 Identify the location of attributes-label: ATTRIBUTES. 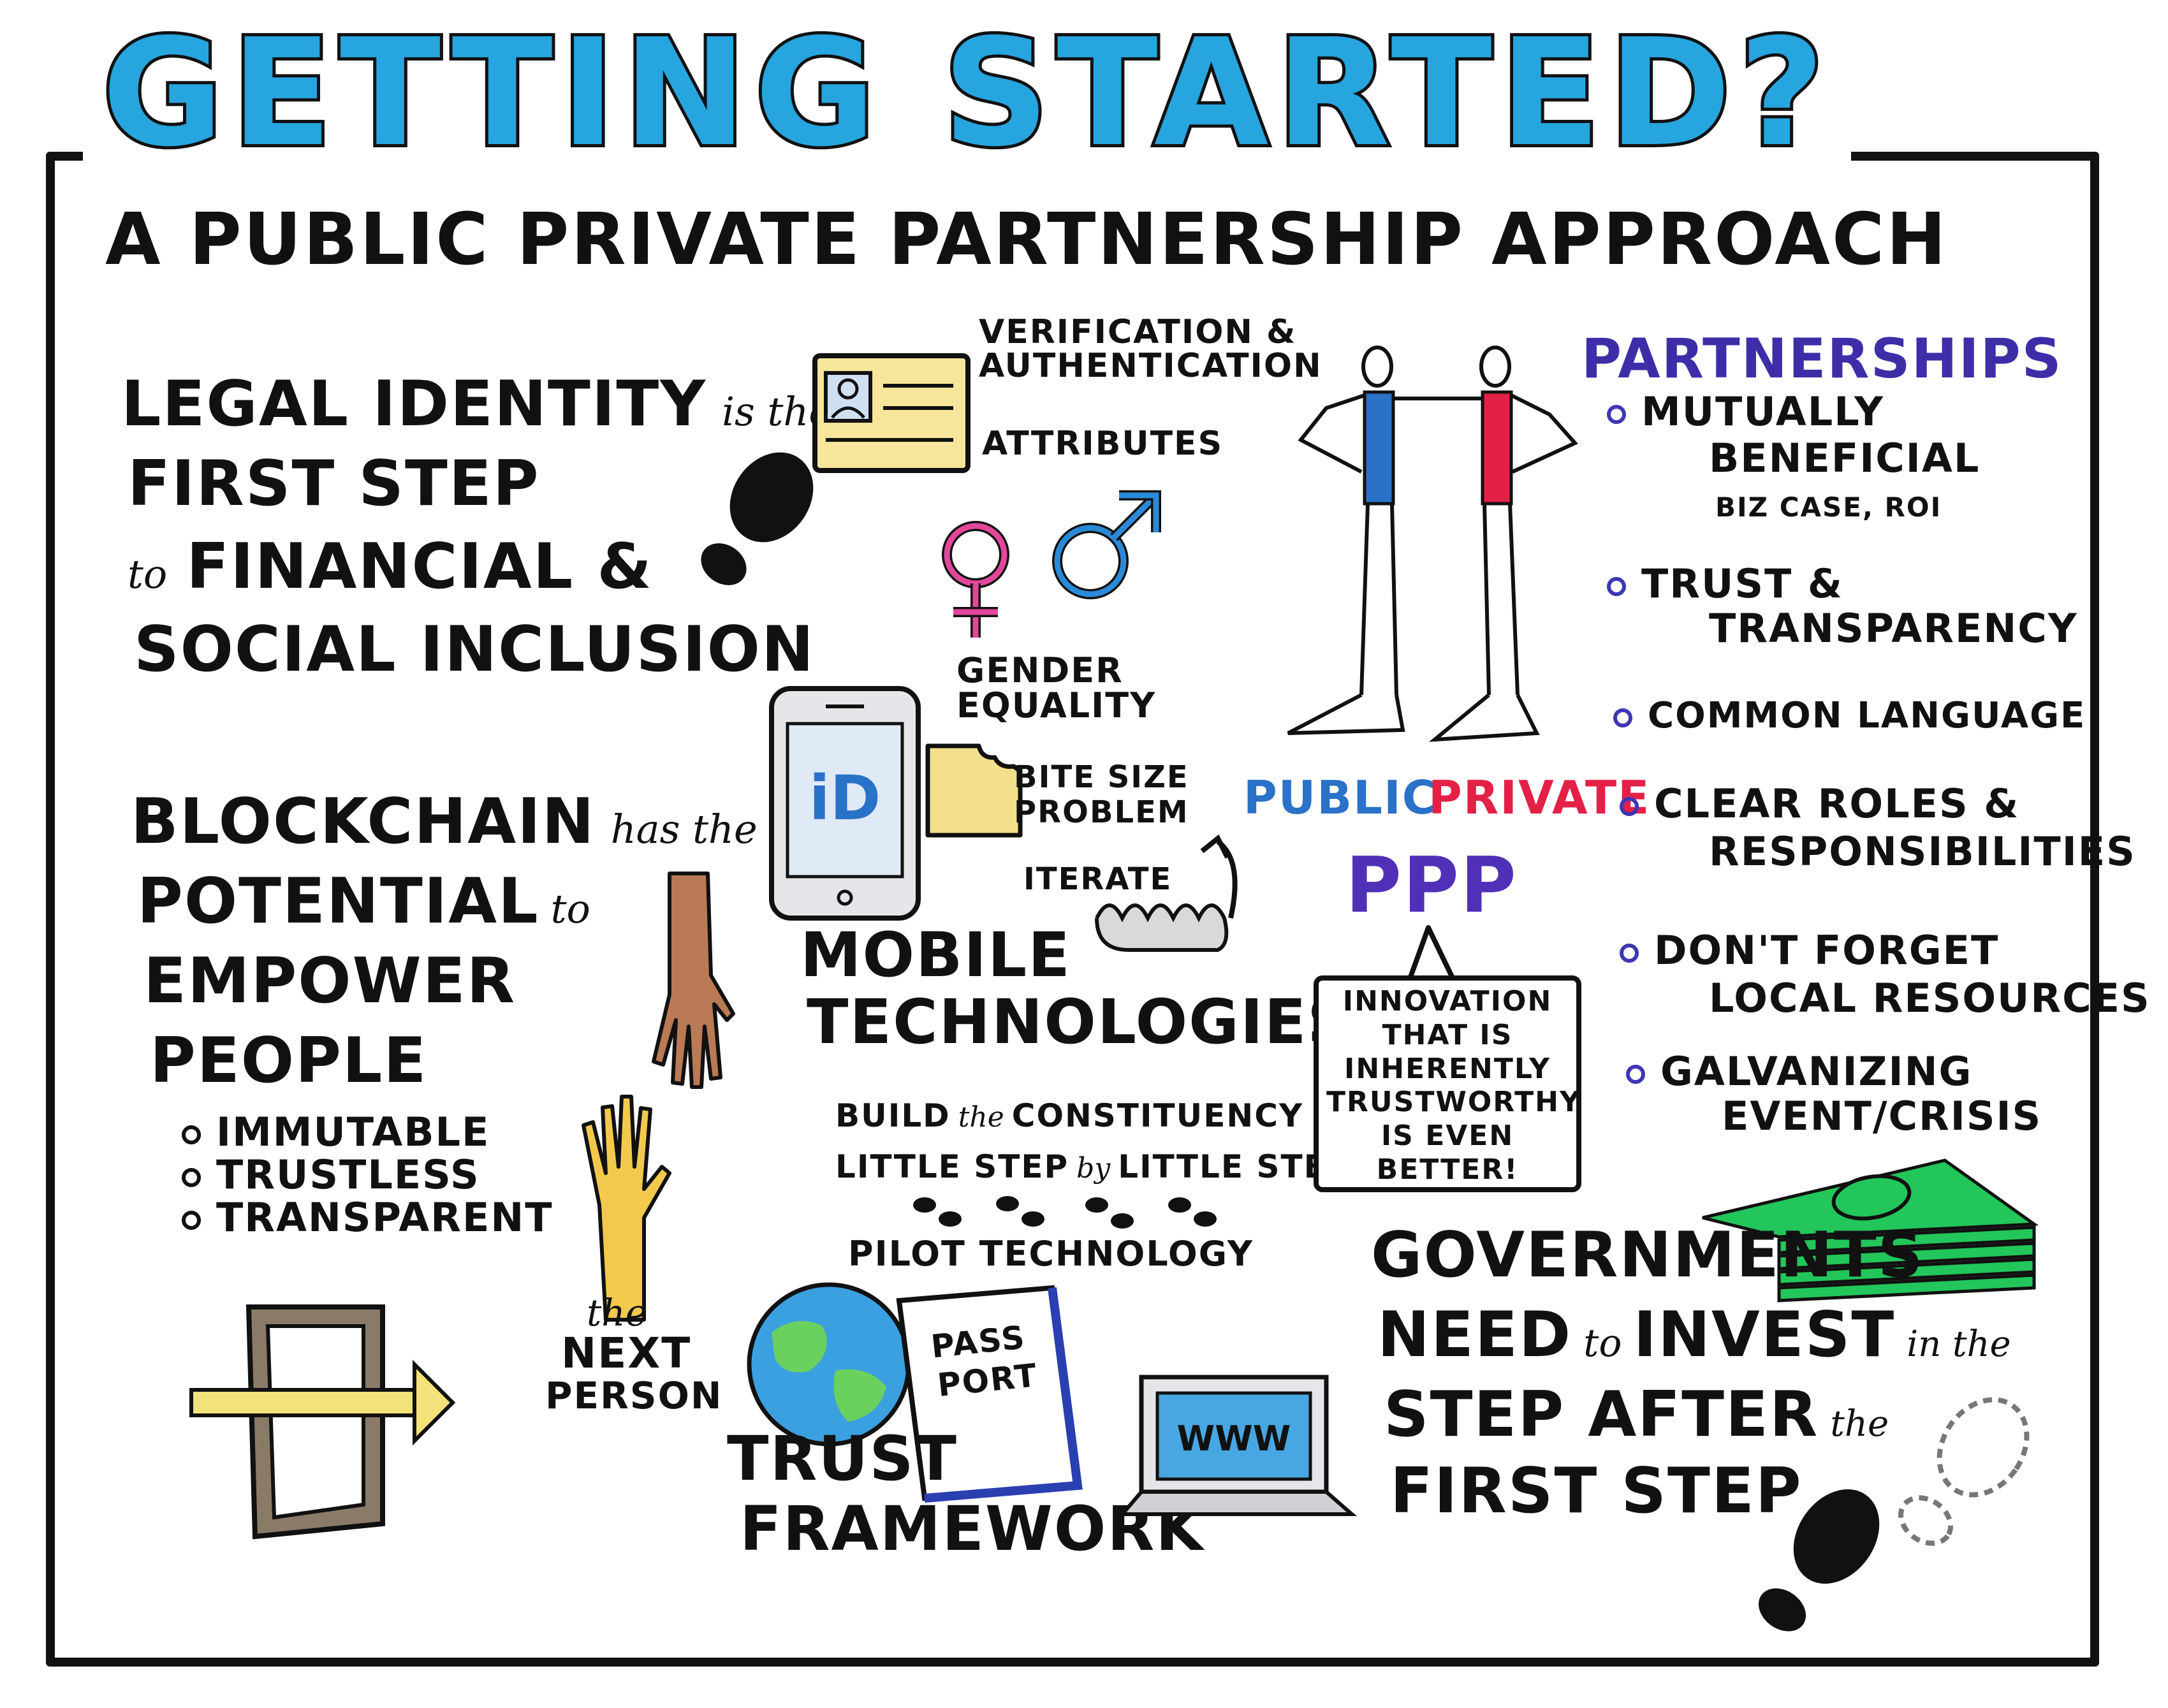
(1103, 444).